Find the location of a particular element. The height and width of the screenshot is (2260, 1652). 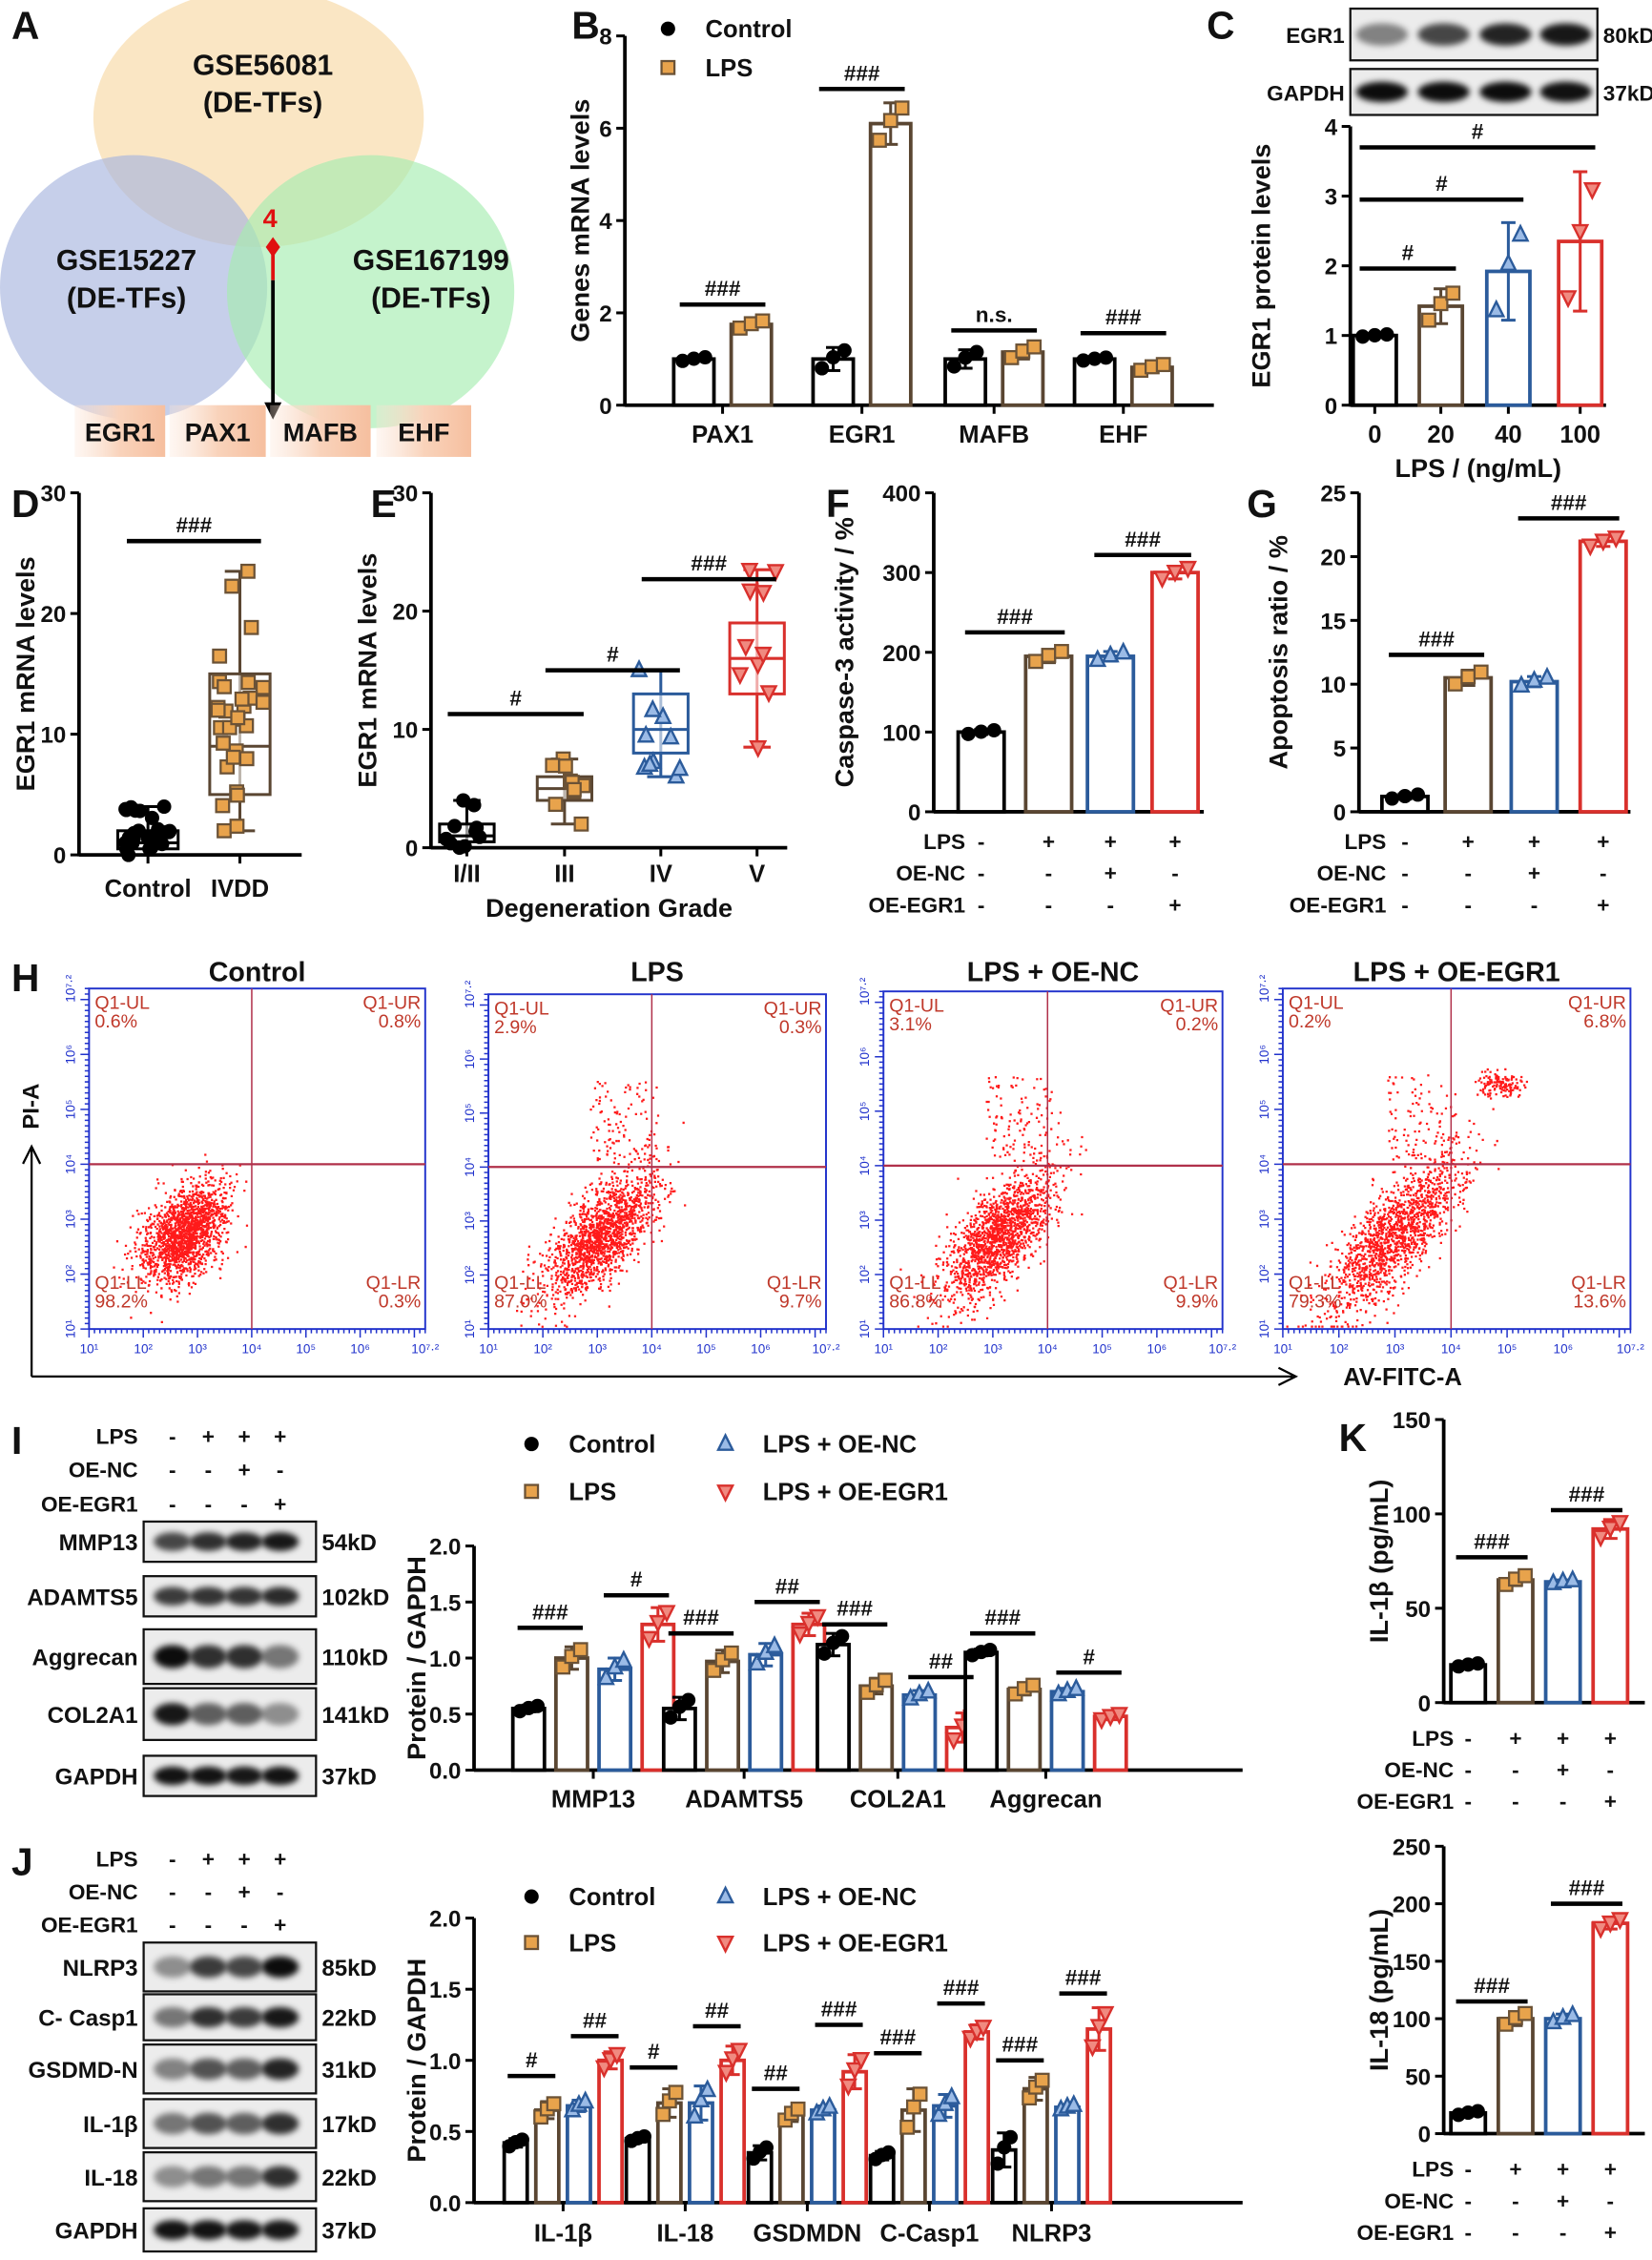

significance-label: # is located at coordinates (613, 655).